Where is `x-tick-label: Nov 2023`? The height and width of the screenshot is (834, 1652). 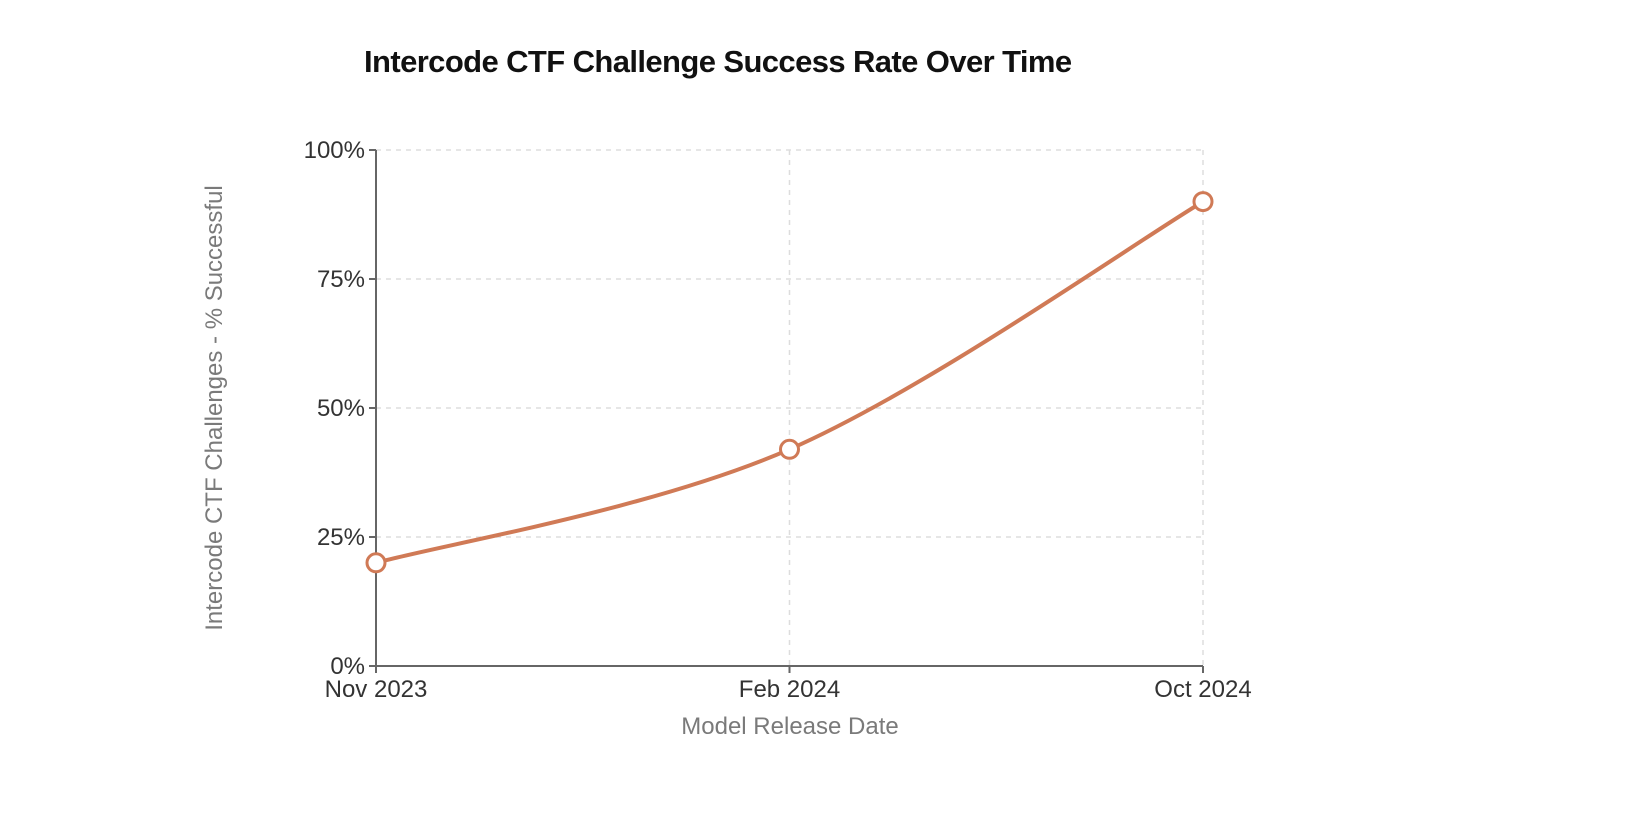
x-tick-label: Nov 2023 is located at coordinates (376, 689).